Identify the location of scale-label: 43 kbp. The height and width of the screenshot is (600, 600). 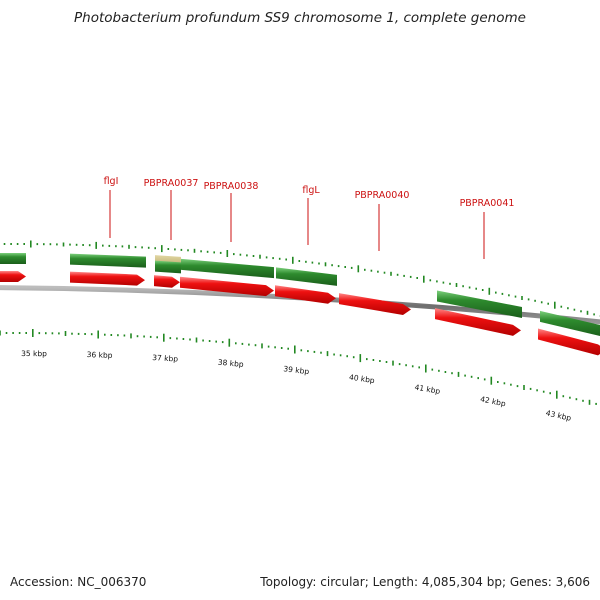
(558, 415).